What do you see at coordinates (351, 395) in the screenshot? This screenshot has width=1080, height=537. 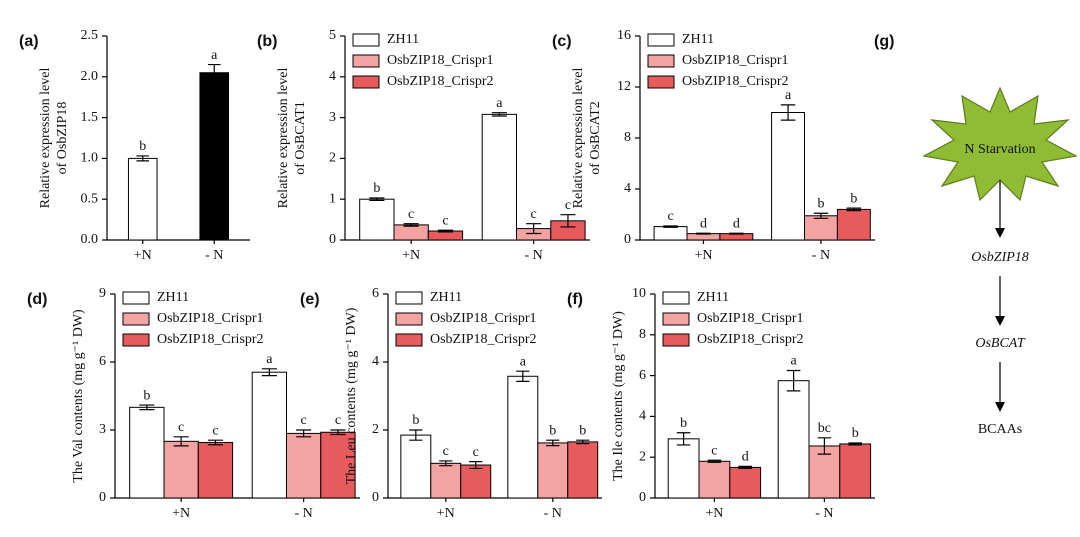 I see `y-axis-label: The Leu contents (mg g⁻¹ DW)` at bounding box center [351, 395].